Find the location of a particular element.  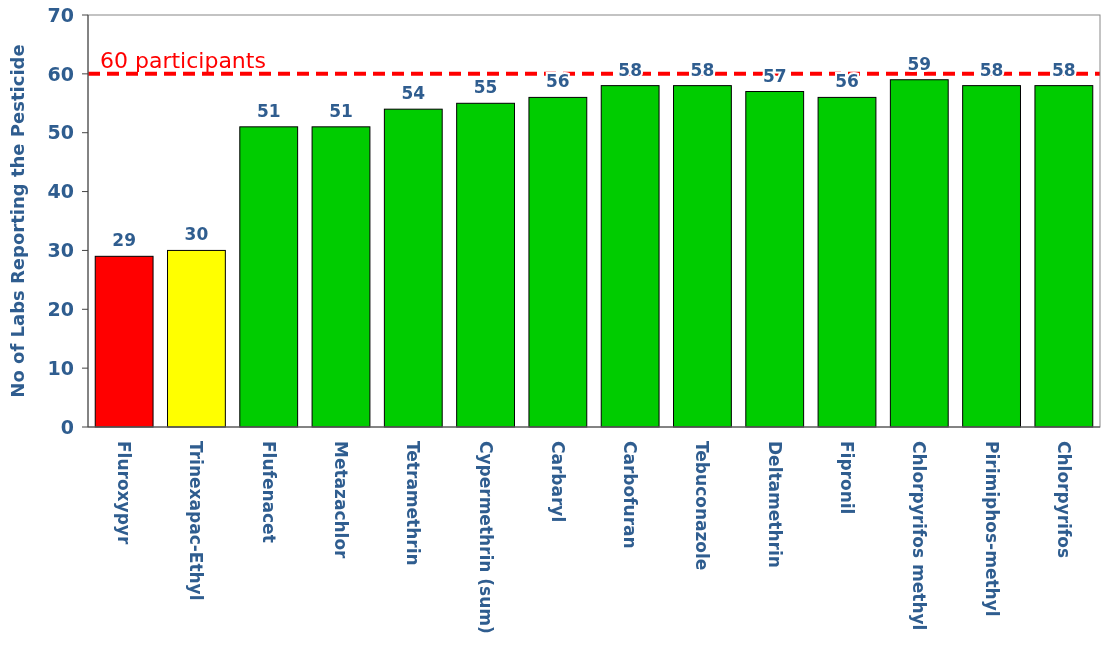

x-tick-label: Carbaryl is located at coordinates (557, 482).